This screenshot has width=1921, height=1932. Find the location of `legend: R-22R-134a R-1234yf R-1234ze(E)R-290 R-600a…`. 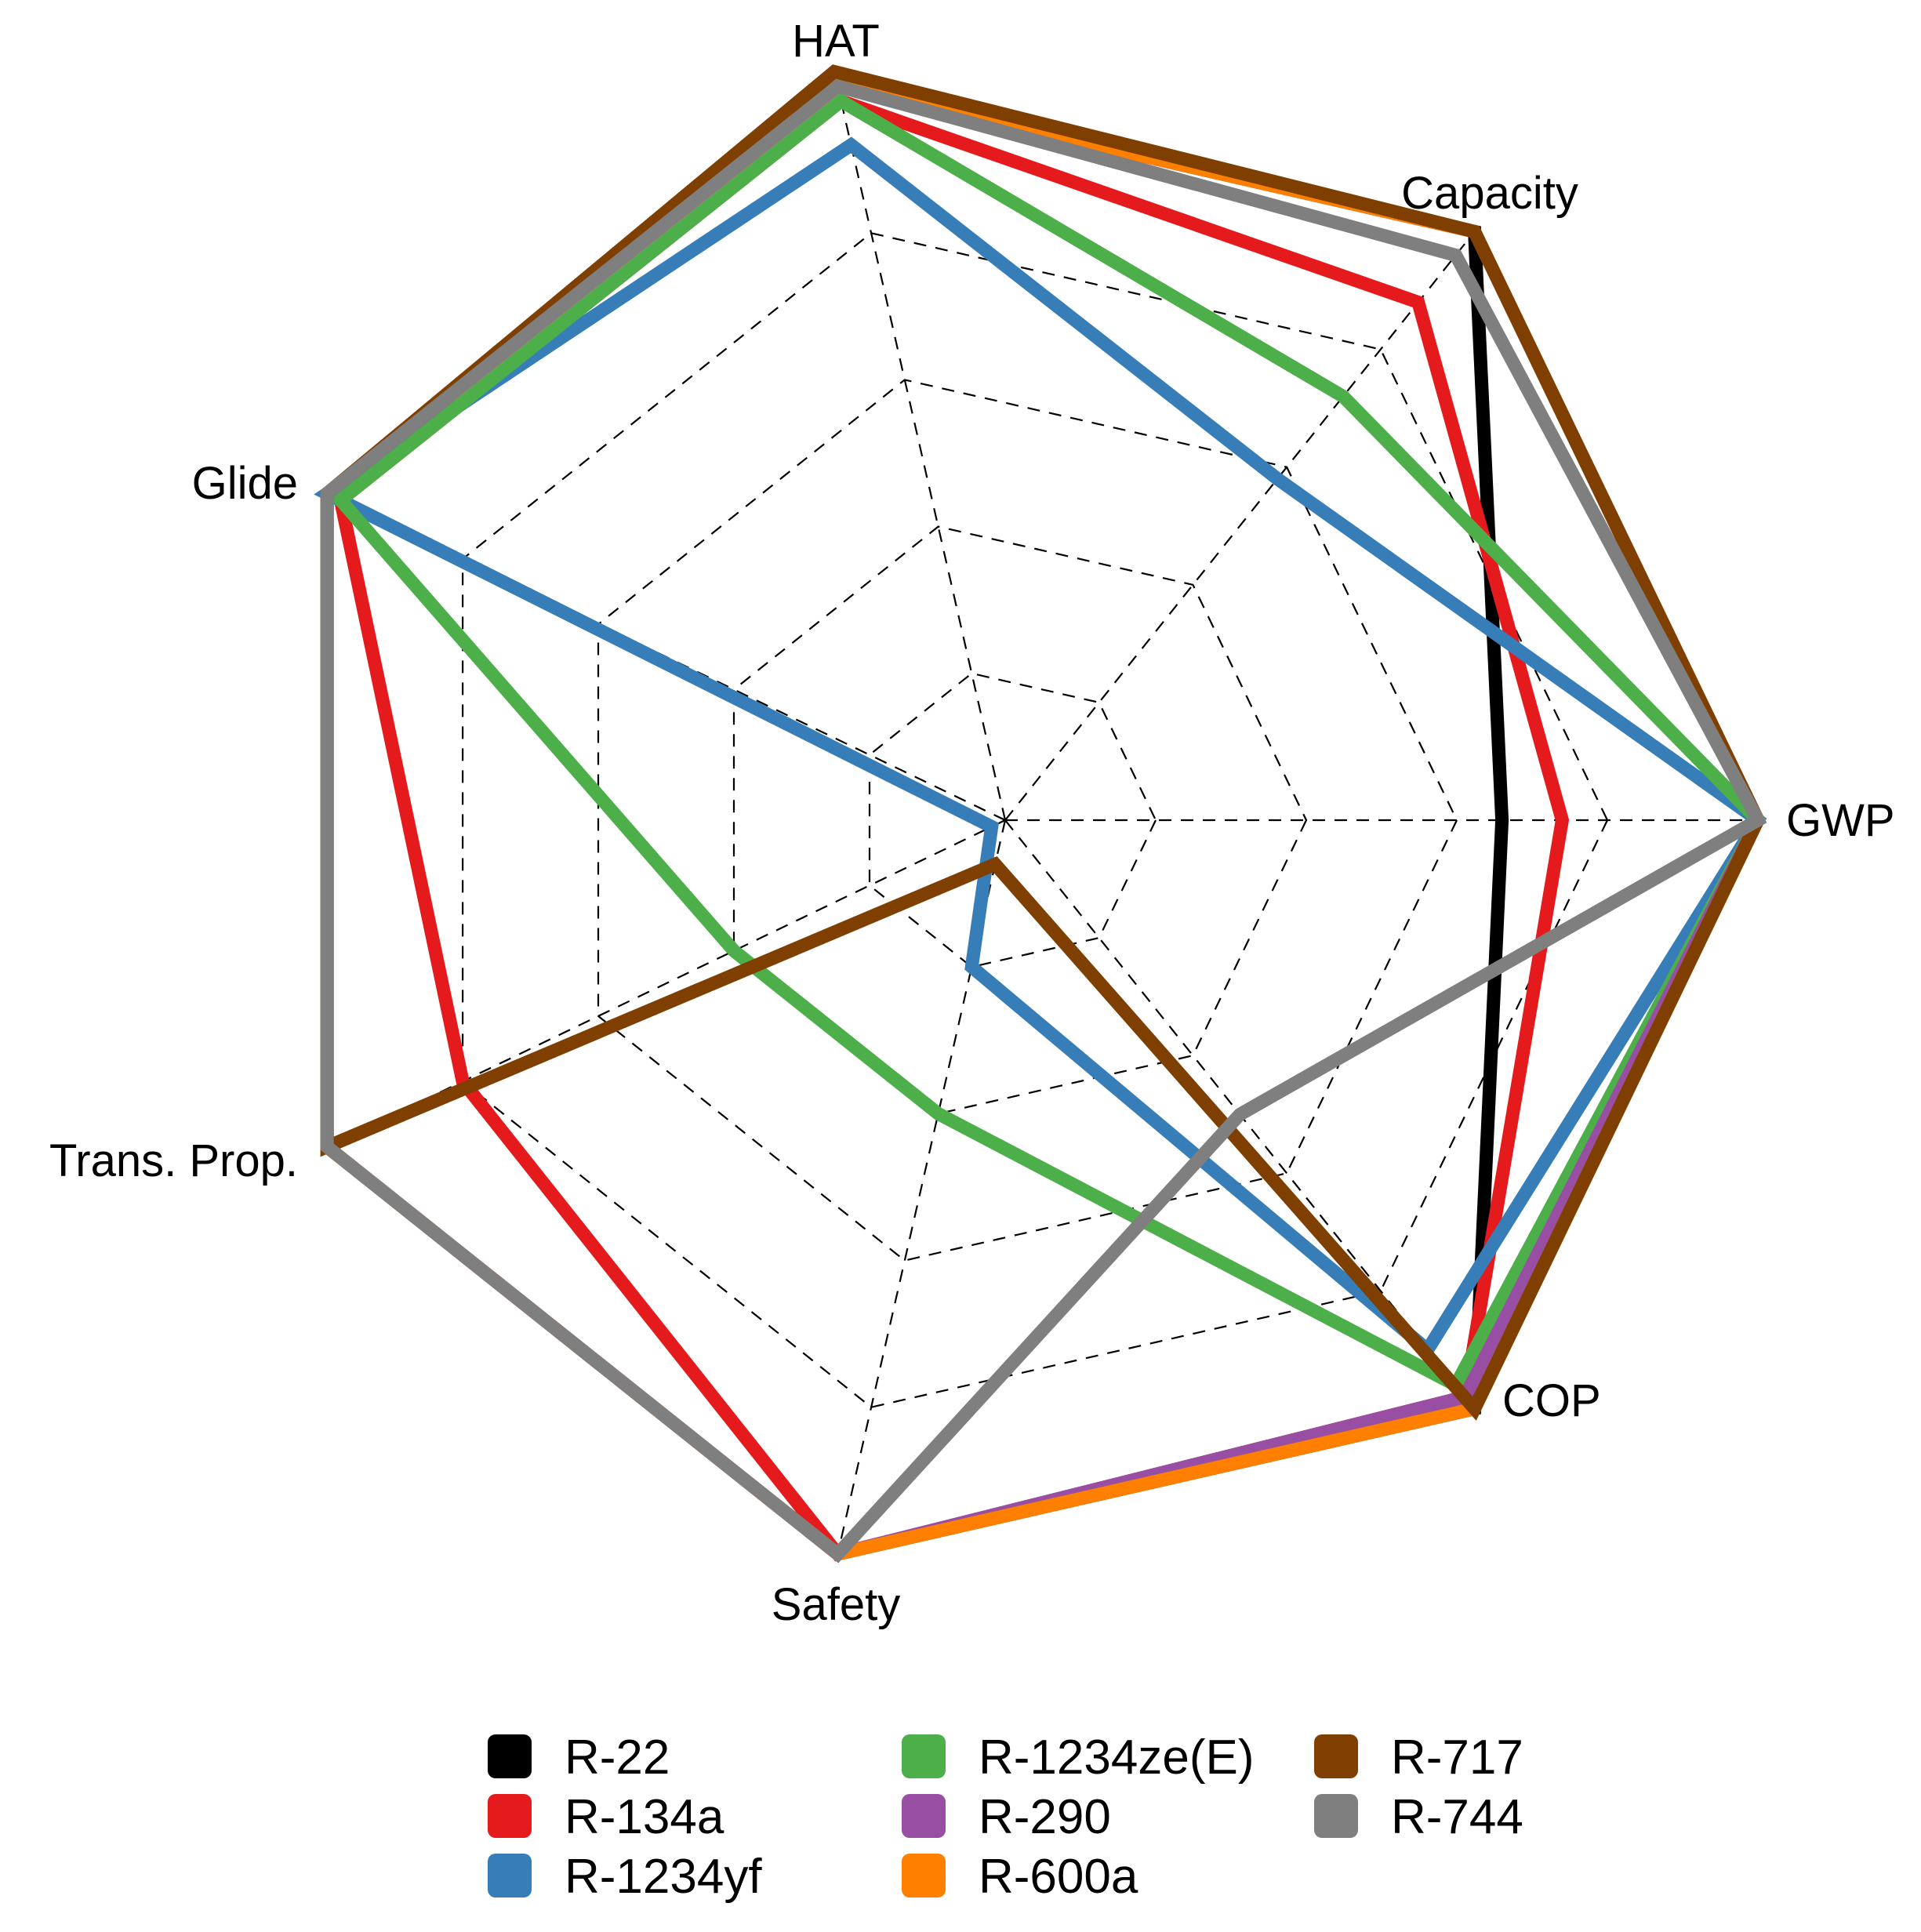

legend: R-22R-134a R-1234yf R-1234ze(E)R-290 R-600a… is located at coordinates (1005, 1817).